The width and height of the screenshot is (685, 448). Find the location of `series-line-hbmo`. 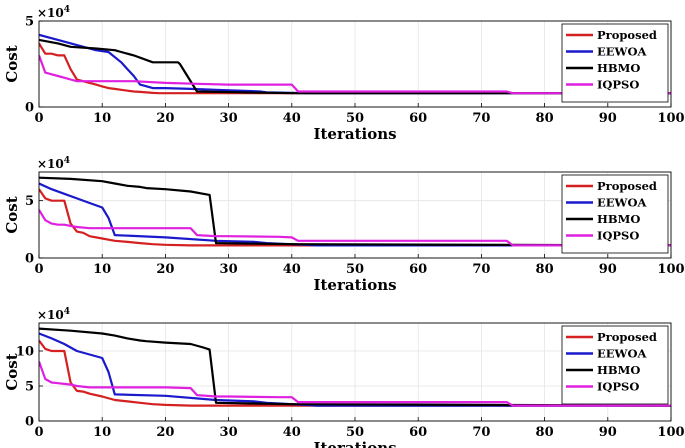

series-line-hbmo is located at coordinates (355, 66).